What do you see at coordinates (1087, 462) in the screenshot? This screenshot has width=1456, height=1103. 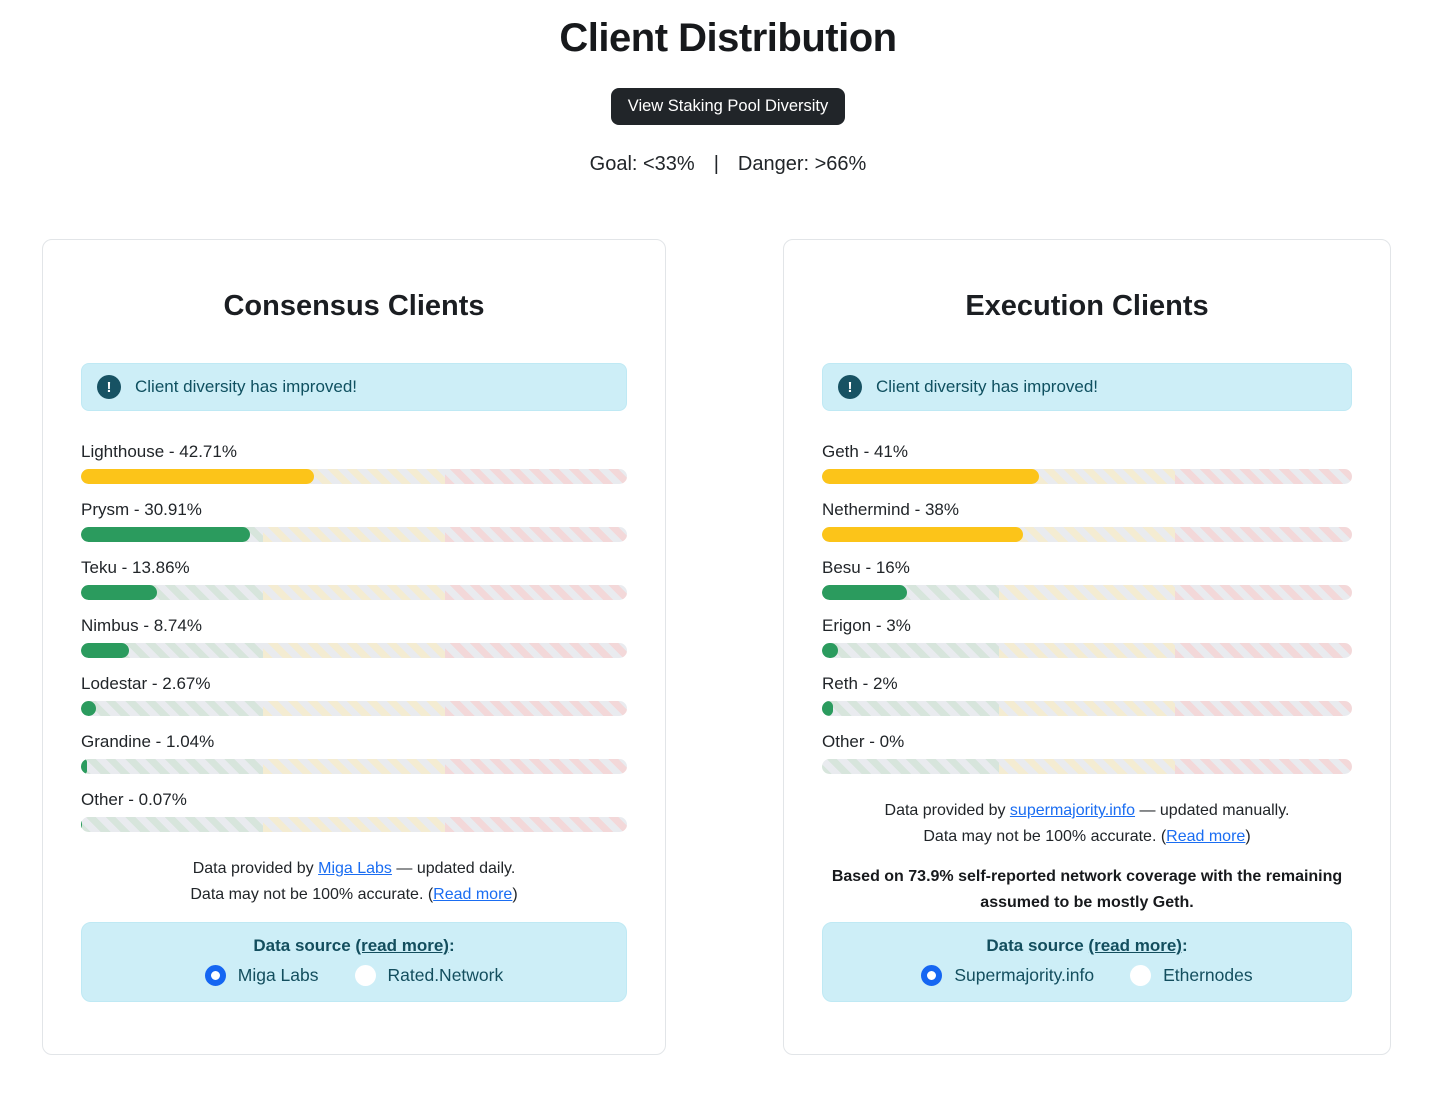 I see `client-bar-item: Geth - 41%` at bounding box center [1087, 462].